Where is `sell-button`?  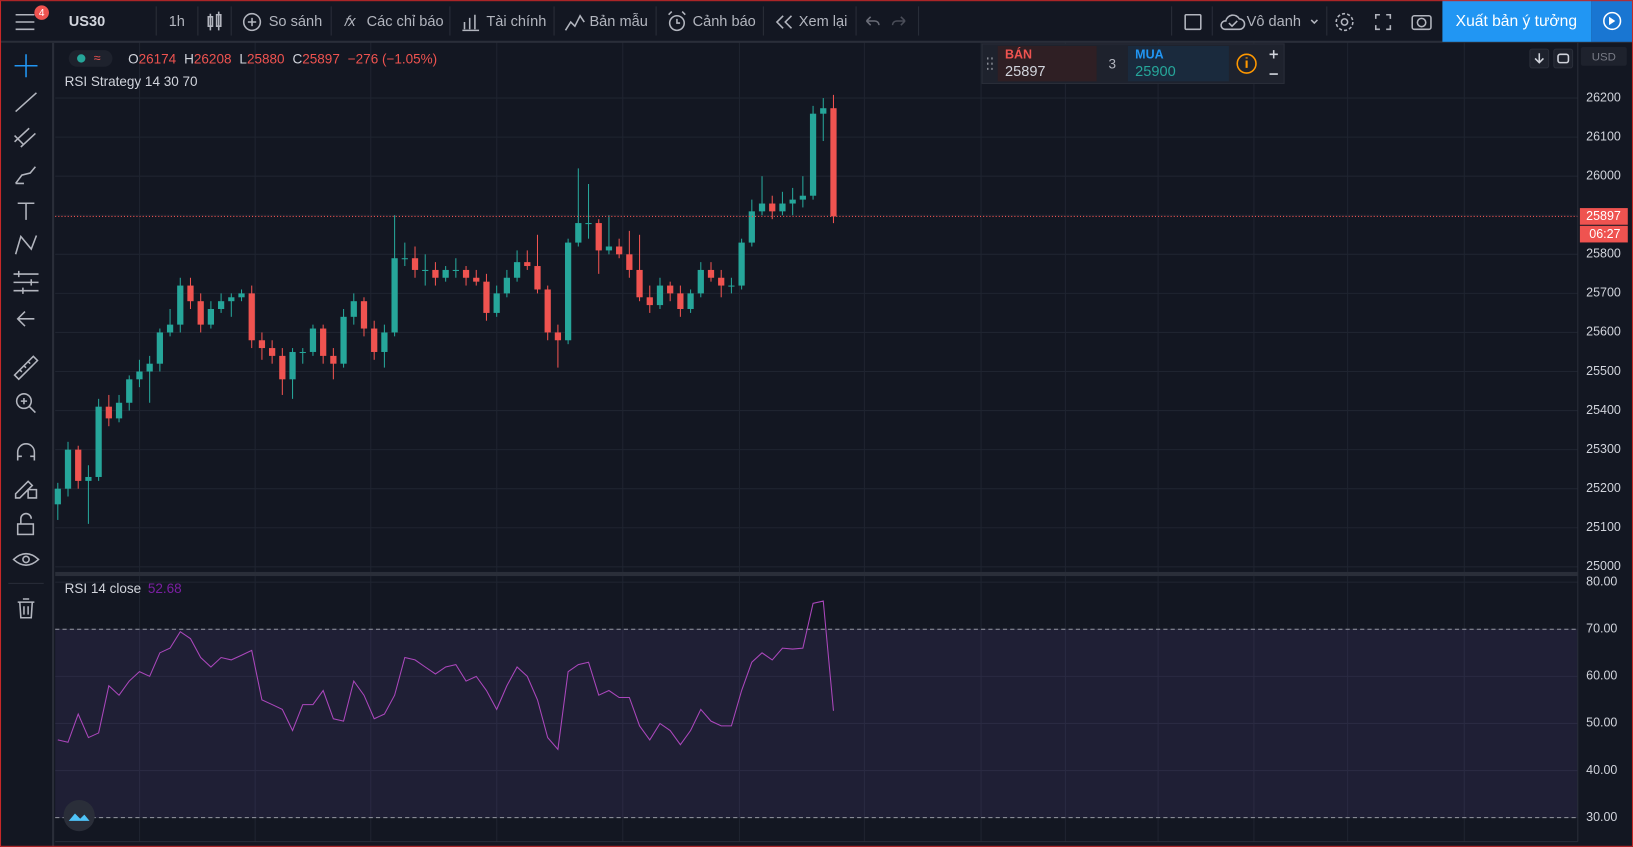 sell-button is located at coordinates (1047, 63).